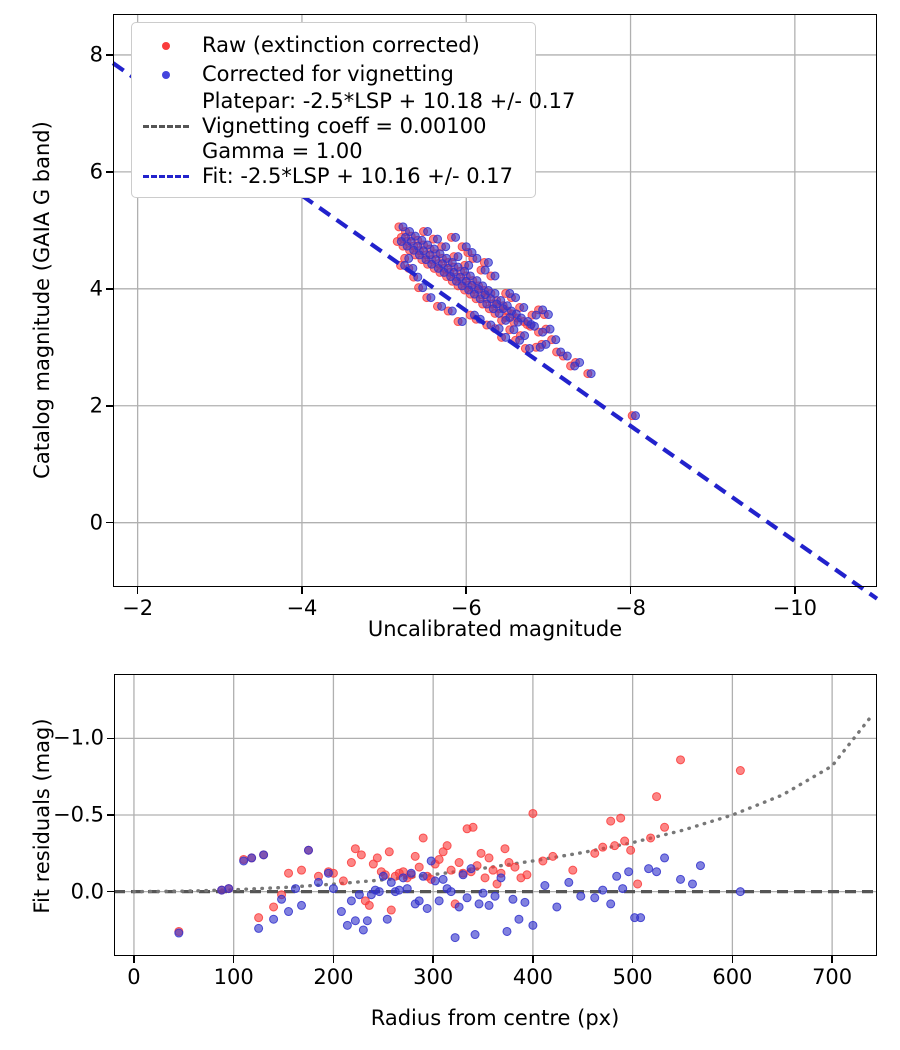 The height and width of the screenshot is (1050, 900). I want to click on legend-label-corrected: Corrected for vignetting, so click(328, 74).